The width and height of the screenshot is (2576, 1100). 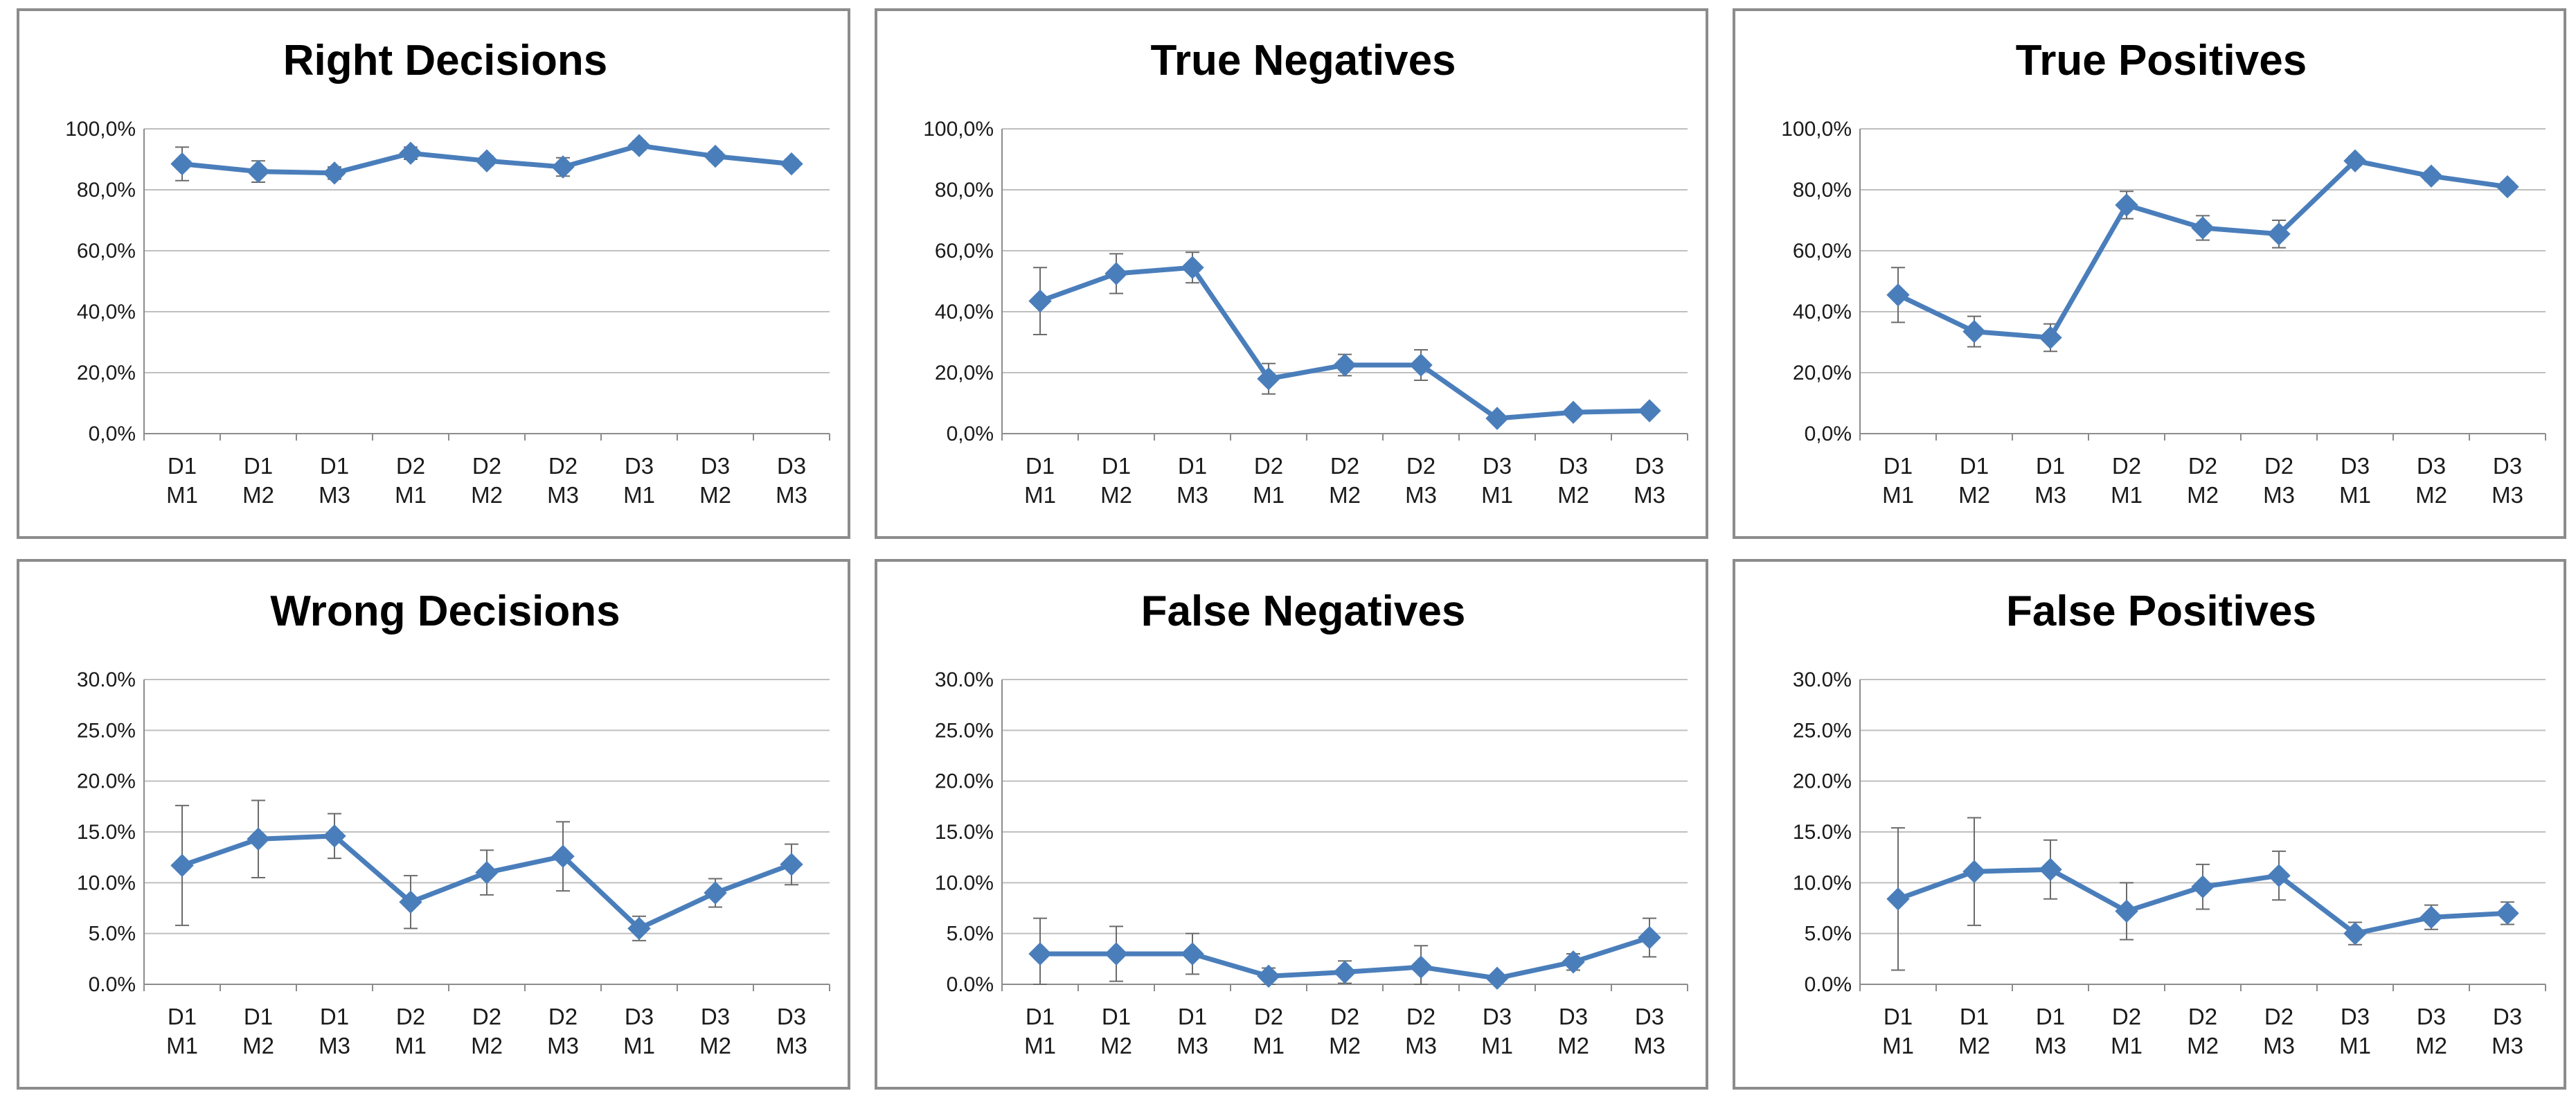 What do you see at coordinates (2127, 495) in the screenshot?
I see `true-positives-xlabel-m: M1` at bounding box center [2127, 495].